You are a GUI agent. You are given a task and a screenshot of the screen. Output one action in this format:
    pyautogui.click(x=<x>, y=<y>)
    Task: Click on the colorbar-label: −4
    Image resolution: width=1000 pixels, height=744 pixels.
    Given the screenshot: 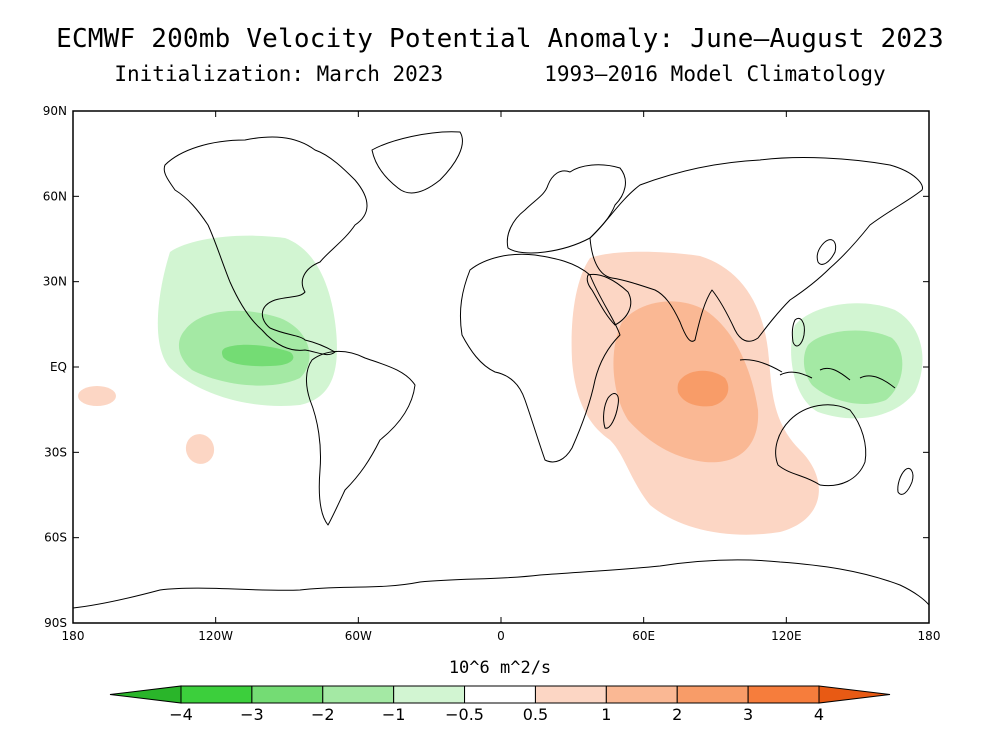 What is the action you would take?
    pyautogui.click(x=181, y=714)
    